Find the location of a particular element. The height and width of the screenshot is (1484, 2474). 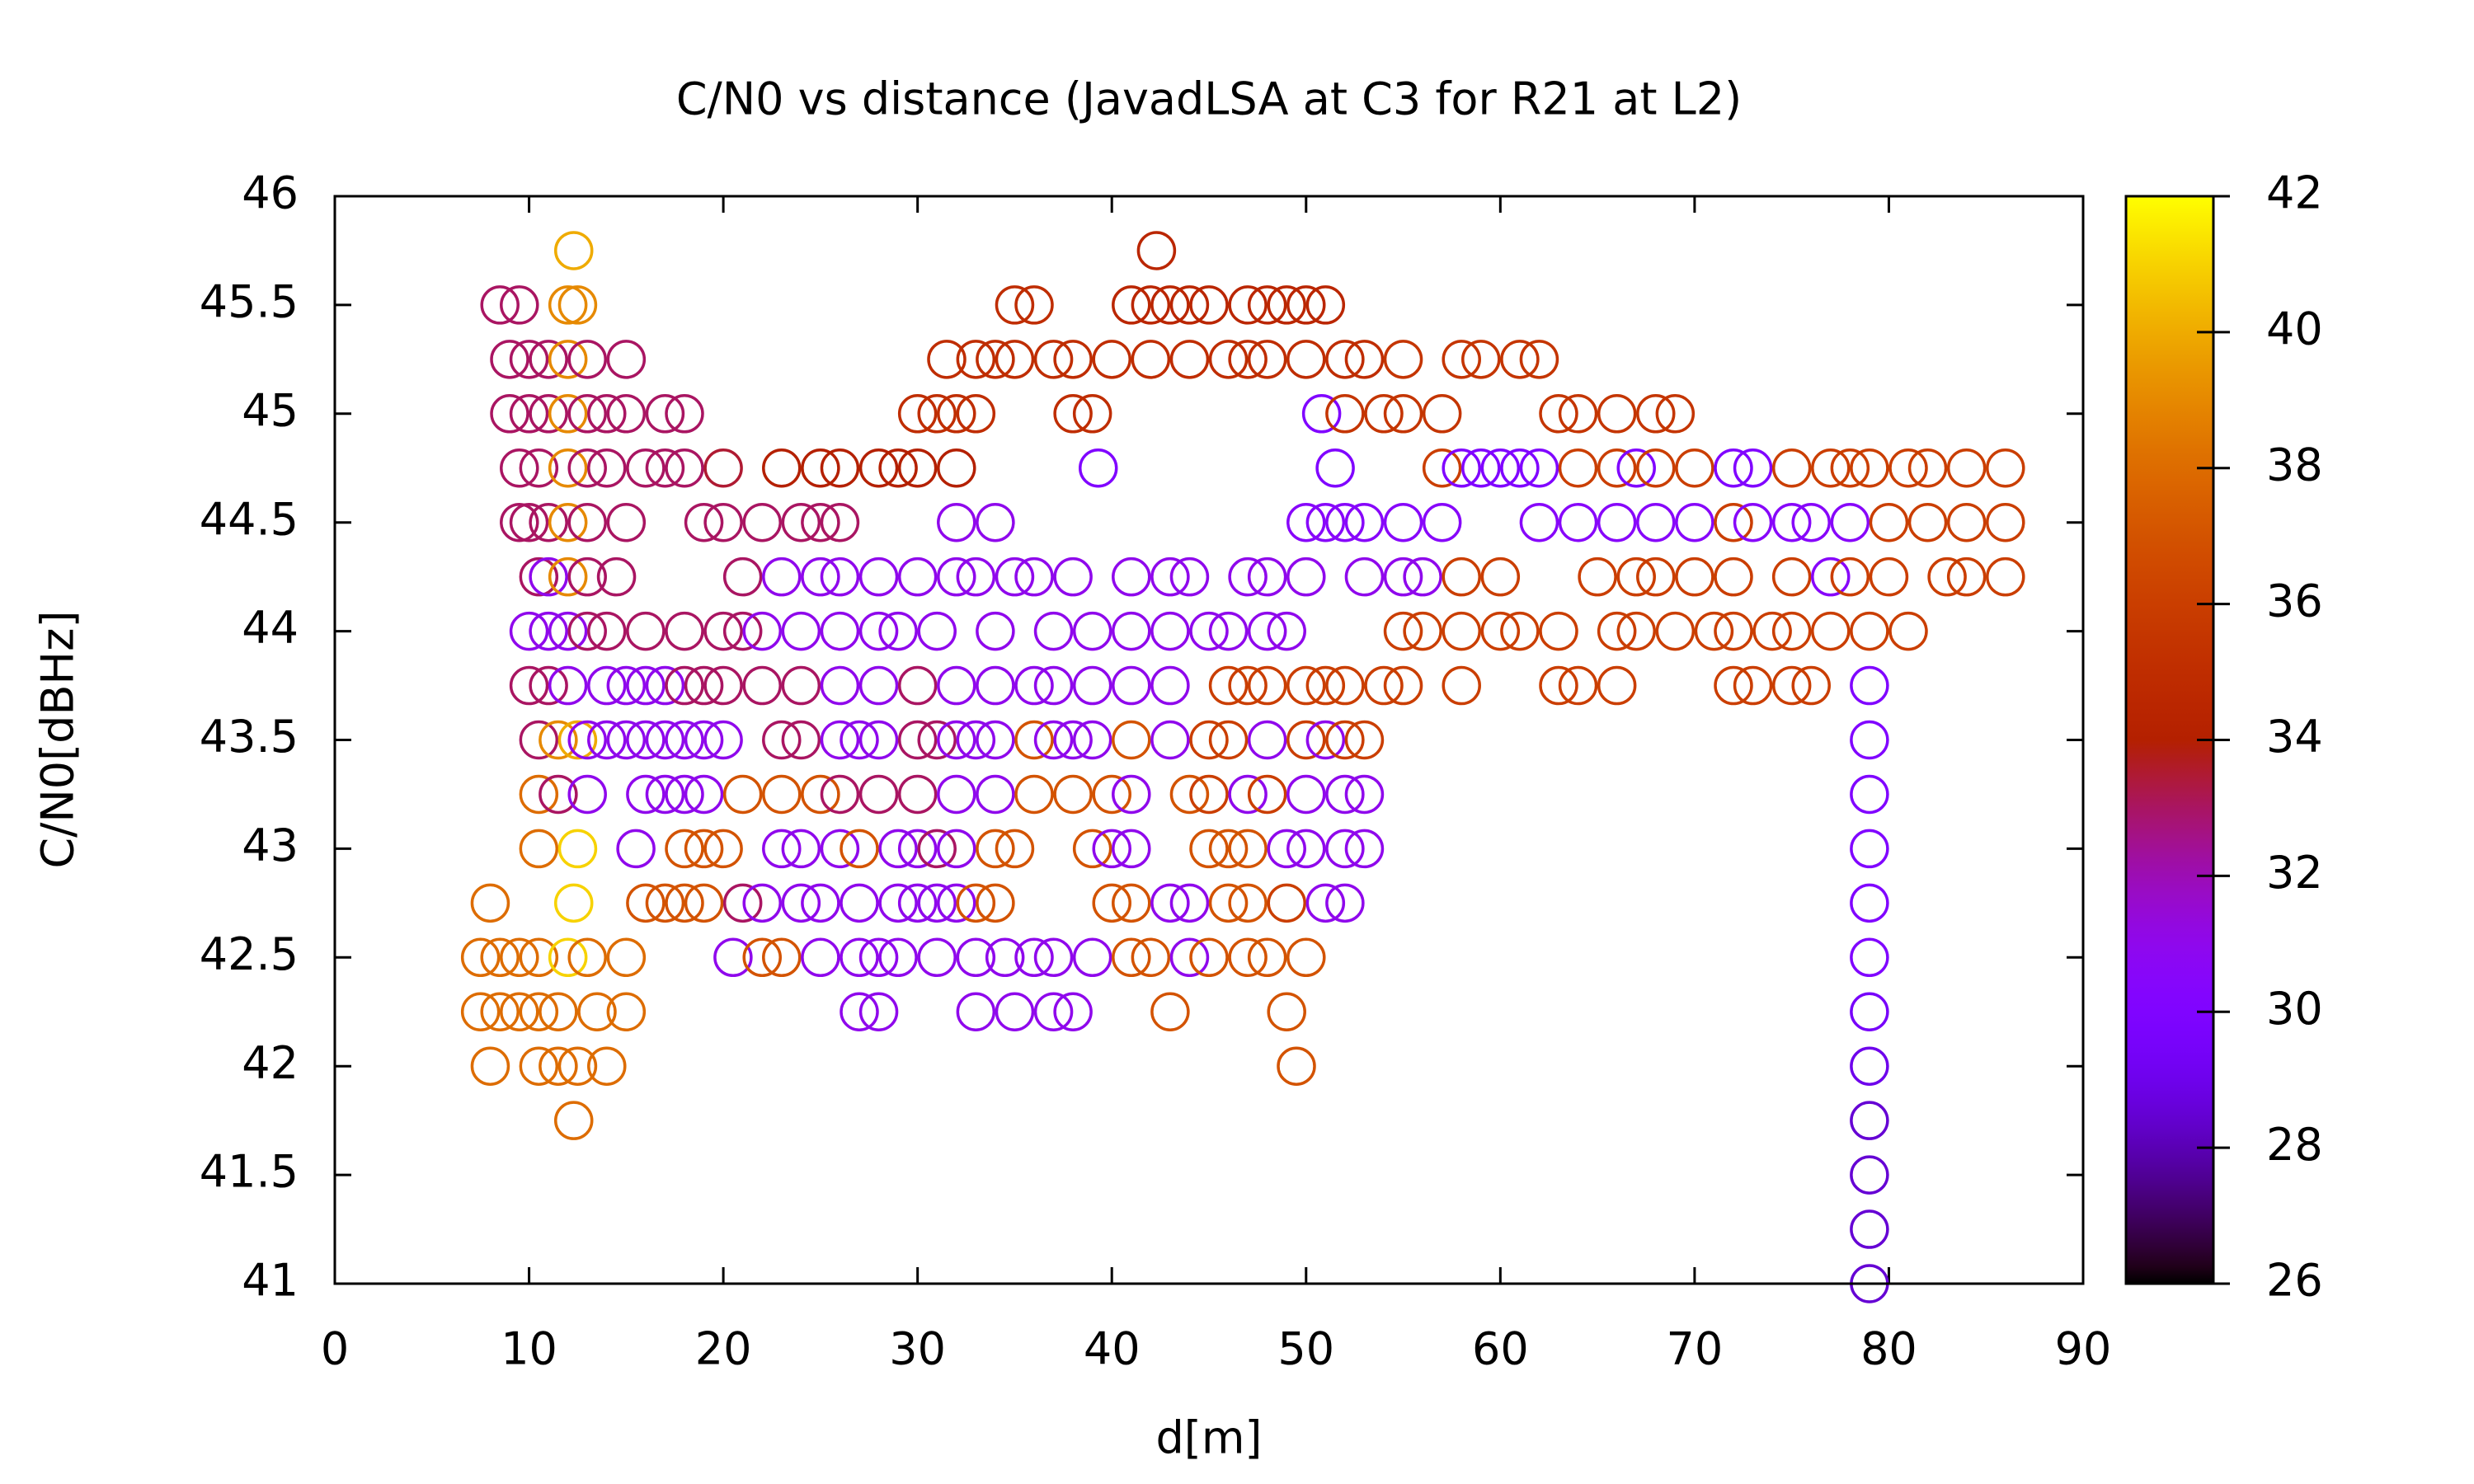

colorbar-tick-label: 34 is located at coordinates (2294, 737).